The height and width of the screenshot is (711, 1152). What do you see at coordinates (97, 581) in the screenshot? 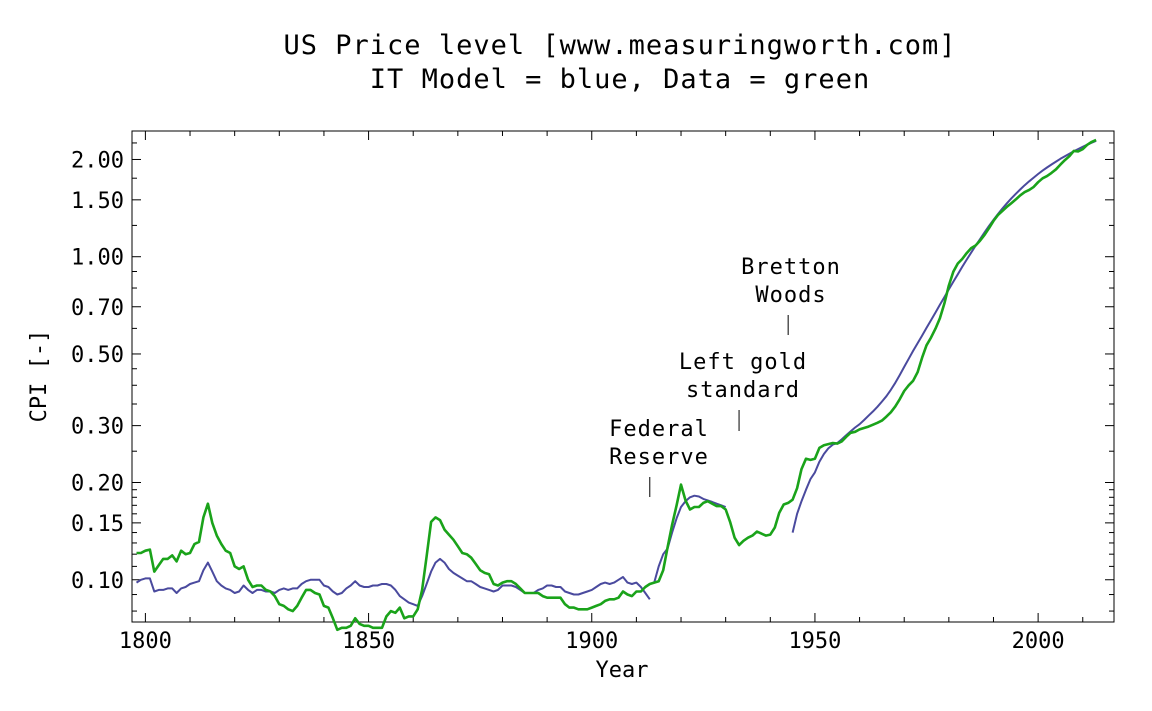
I see `y-tick-label: 0.10` at bounding box center [97, 581].